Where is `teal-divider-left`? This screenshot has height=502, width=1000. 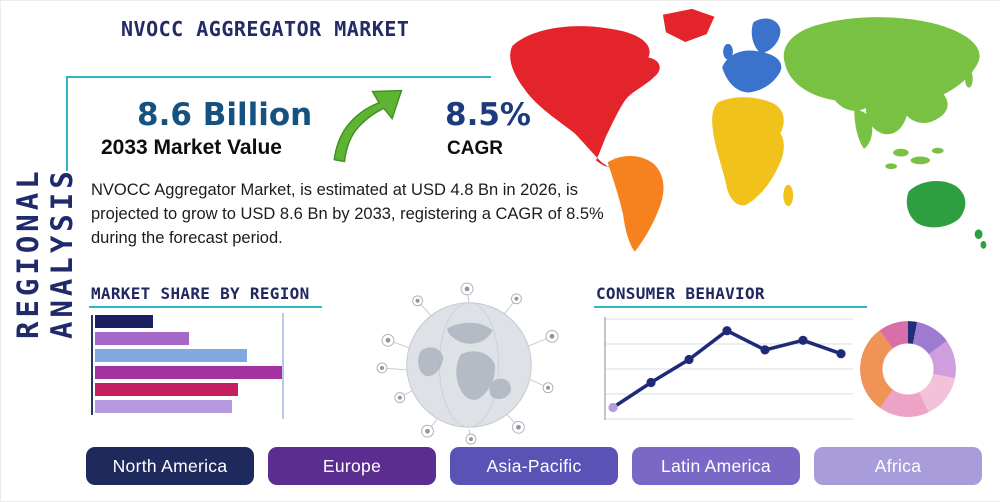
teal-divider-left is located at coordinates (67, 123).